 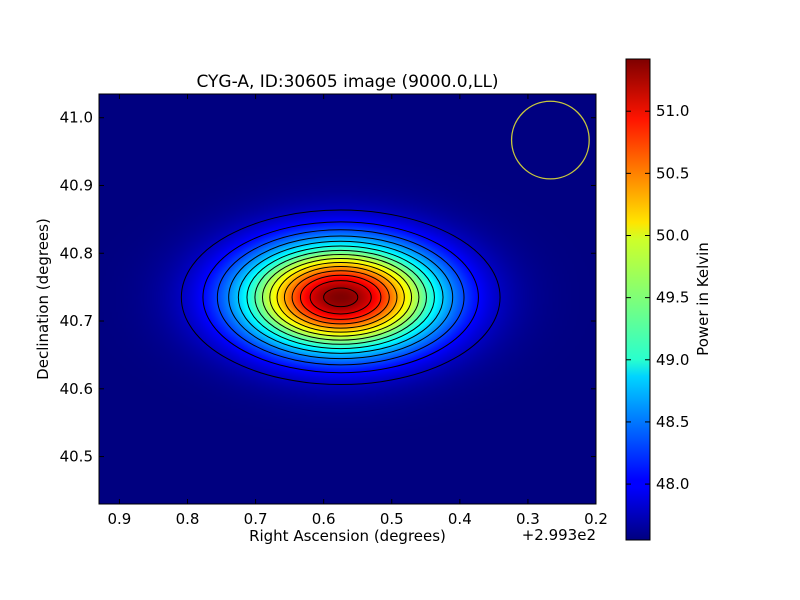 What do you see at coordinates (347, 536) in the screenshot?
I see `x-axis-label: Right Ascension (degrees)` at bounding box center [347, 536].